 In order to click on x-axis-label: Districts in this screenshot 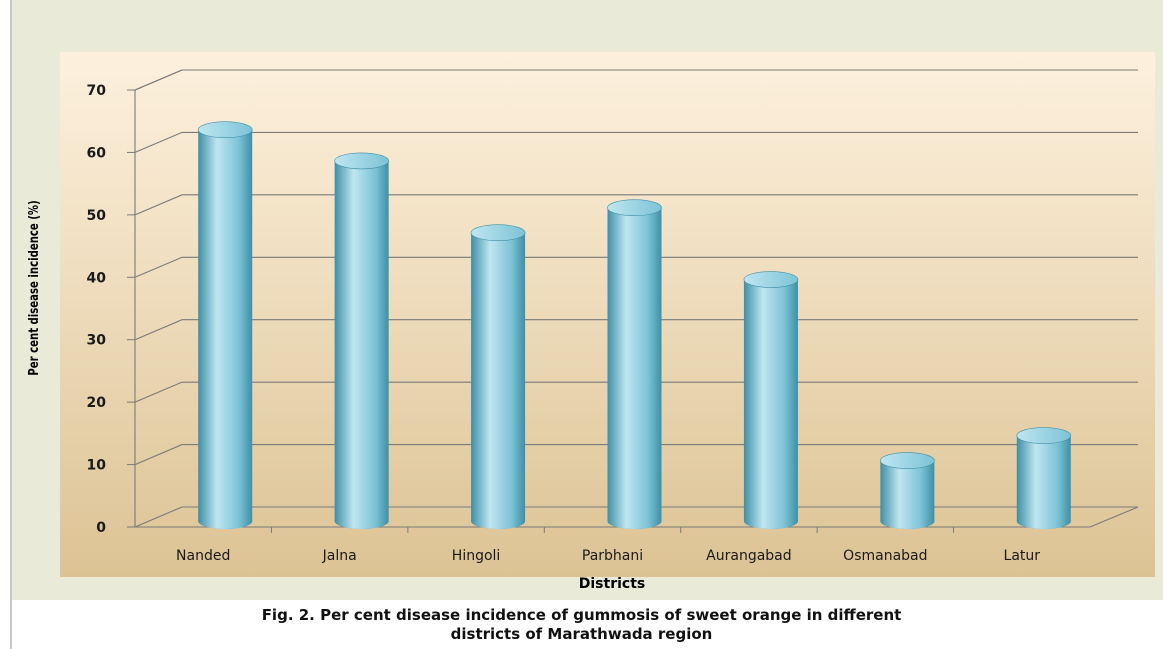, I will do `click(612, 584)`.